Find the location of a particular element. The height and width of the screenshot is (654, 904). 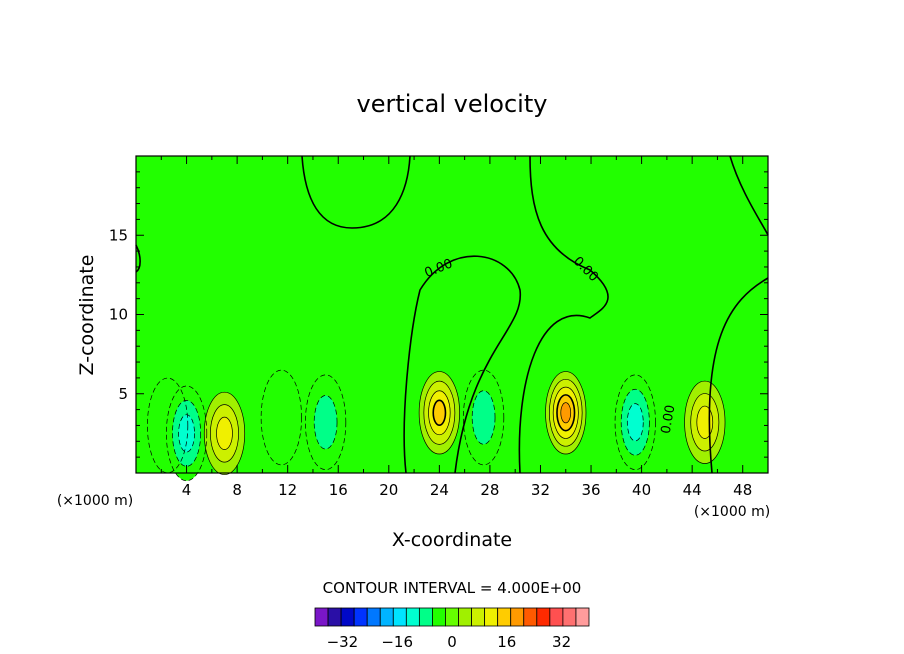

x-tick-label: 36 is located at coordinates (590, 490).